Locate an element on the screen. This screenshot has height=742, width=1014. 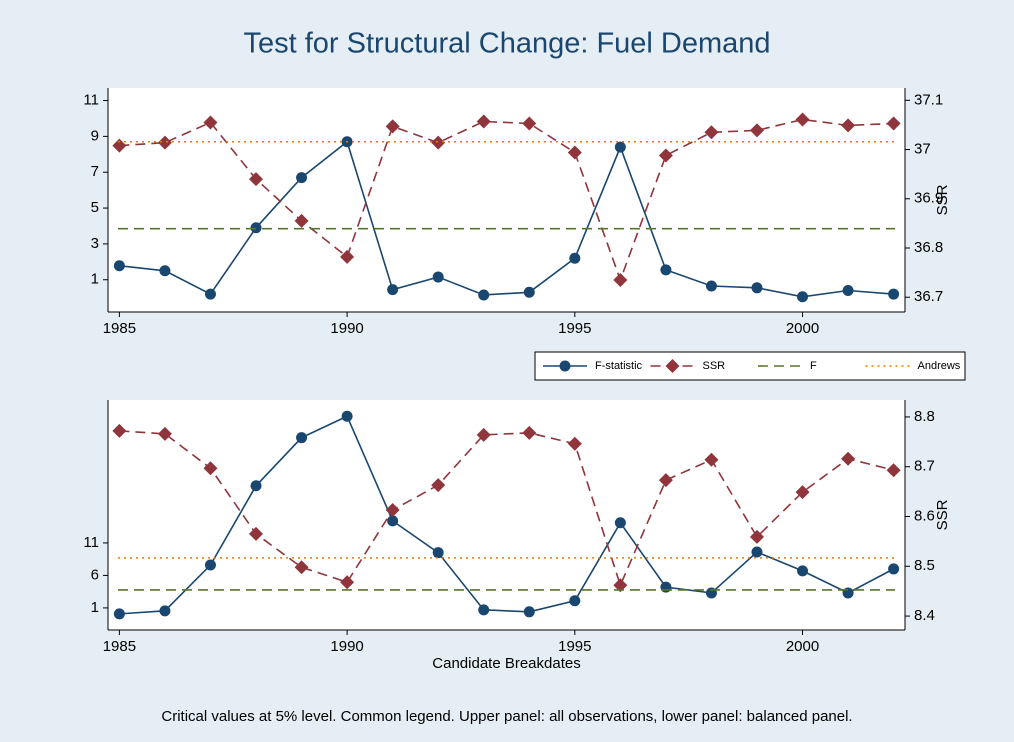
x-axis-title: Candidate Breakdates is located at coordinates (506, 663).